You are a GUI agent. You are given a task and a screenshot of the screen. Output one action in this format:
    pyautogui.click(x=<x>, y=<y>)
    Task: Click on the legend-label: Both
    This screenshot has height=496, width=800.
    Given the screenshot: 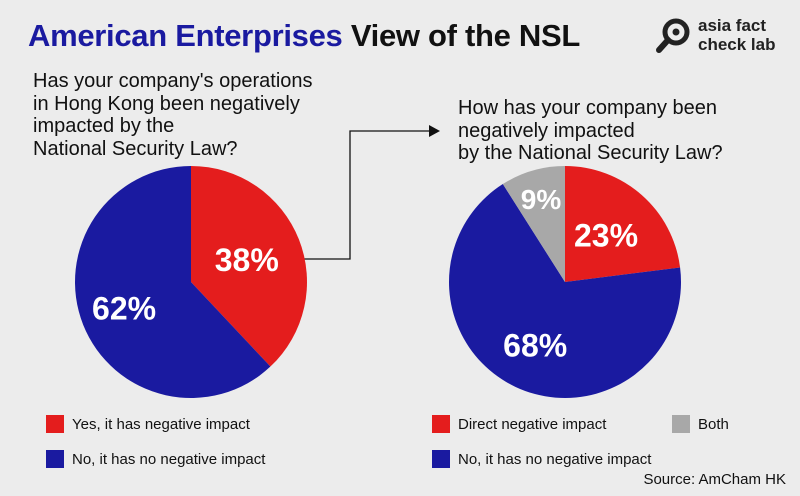 What is the action you would take?
    pyautogui.click(x=713, y=424)
    